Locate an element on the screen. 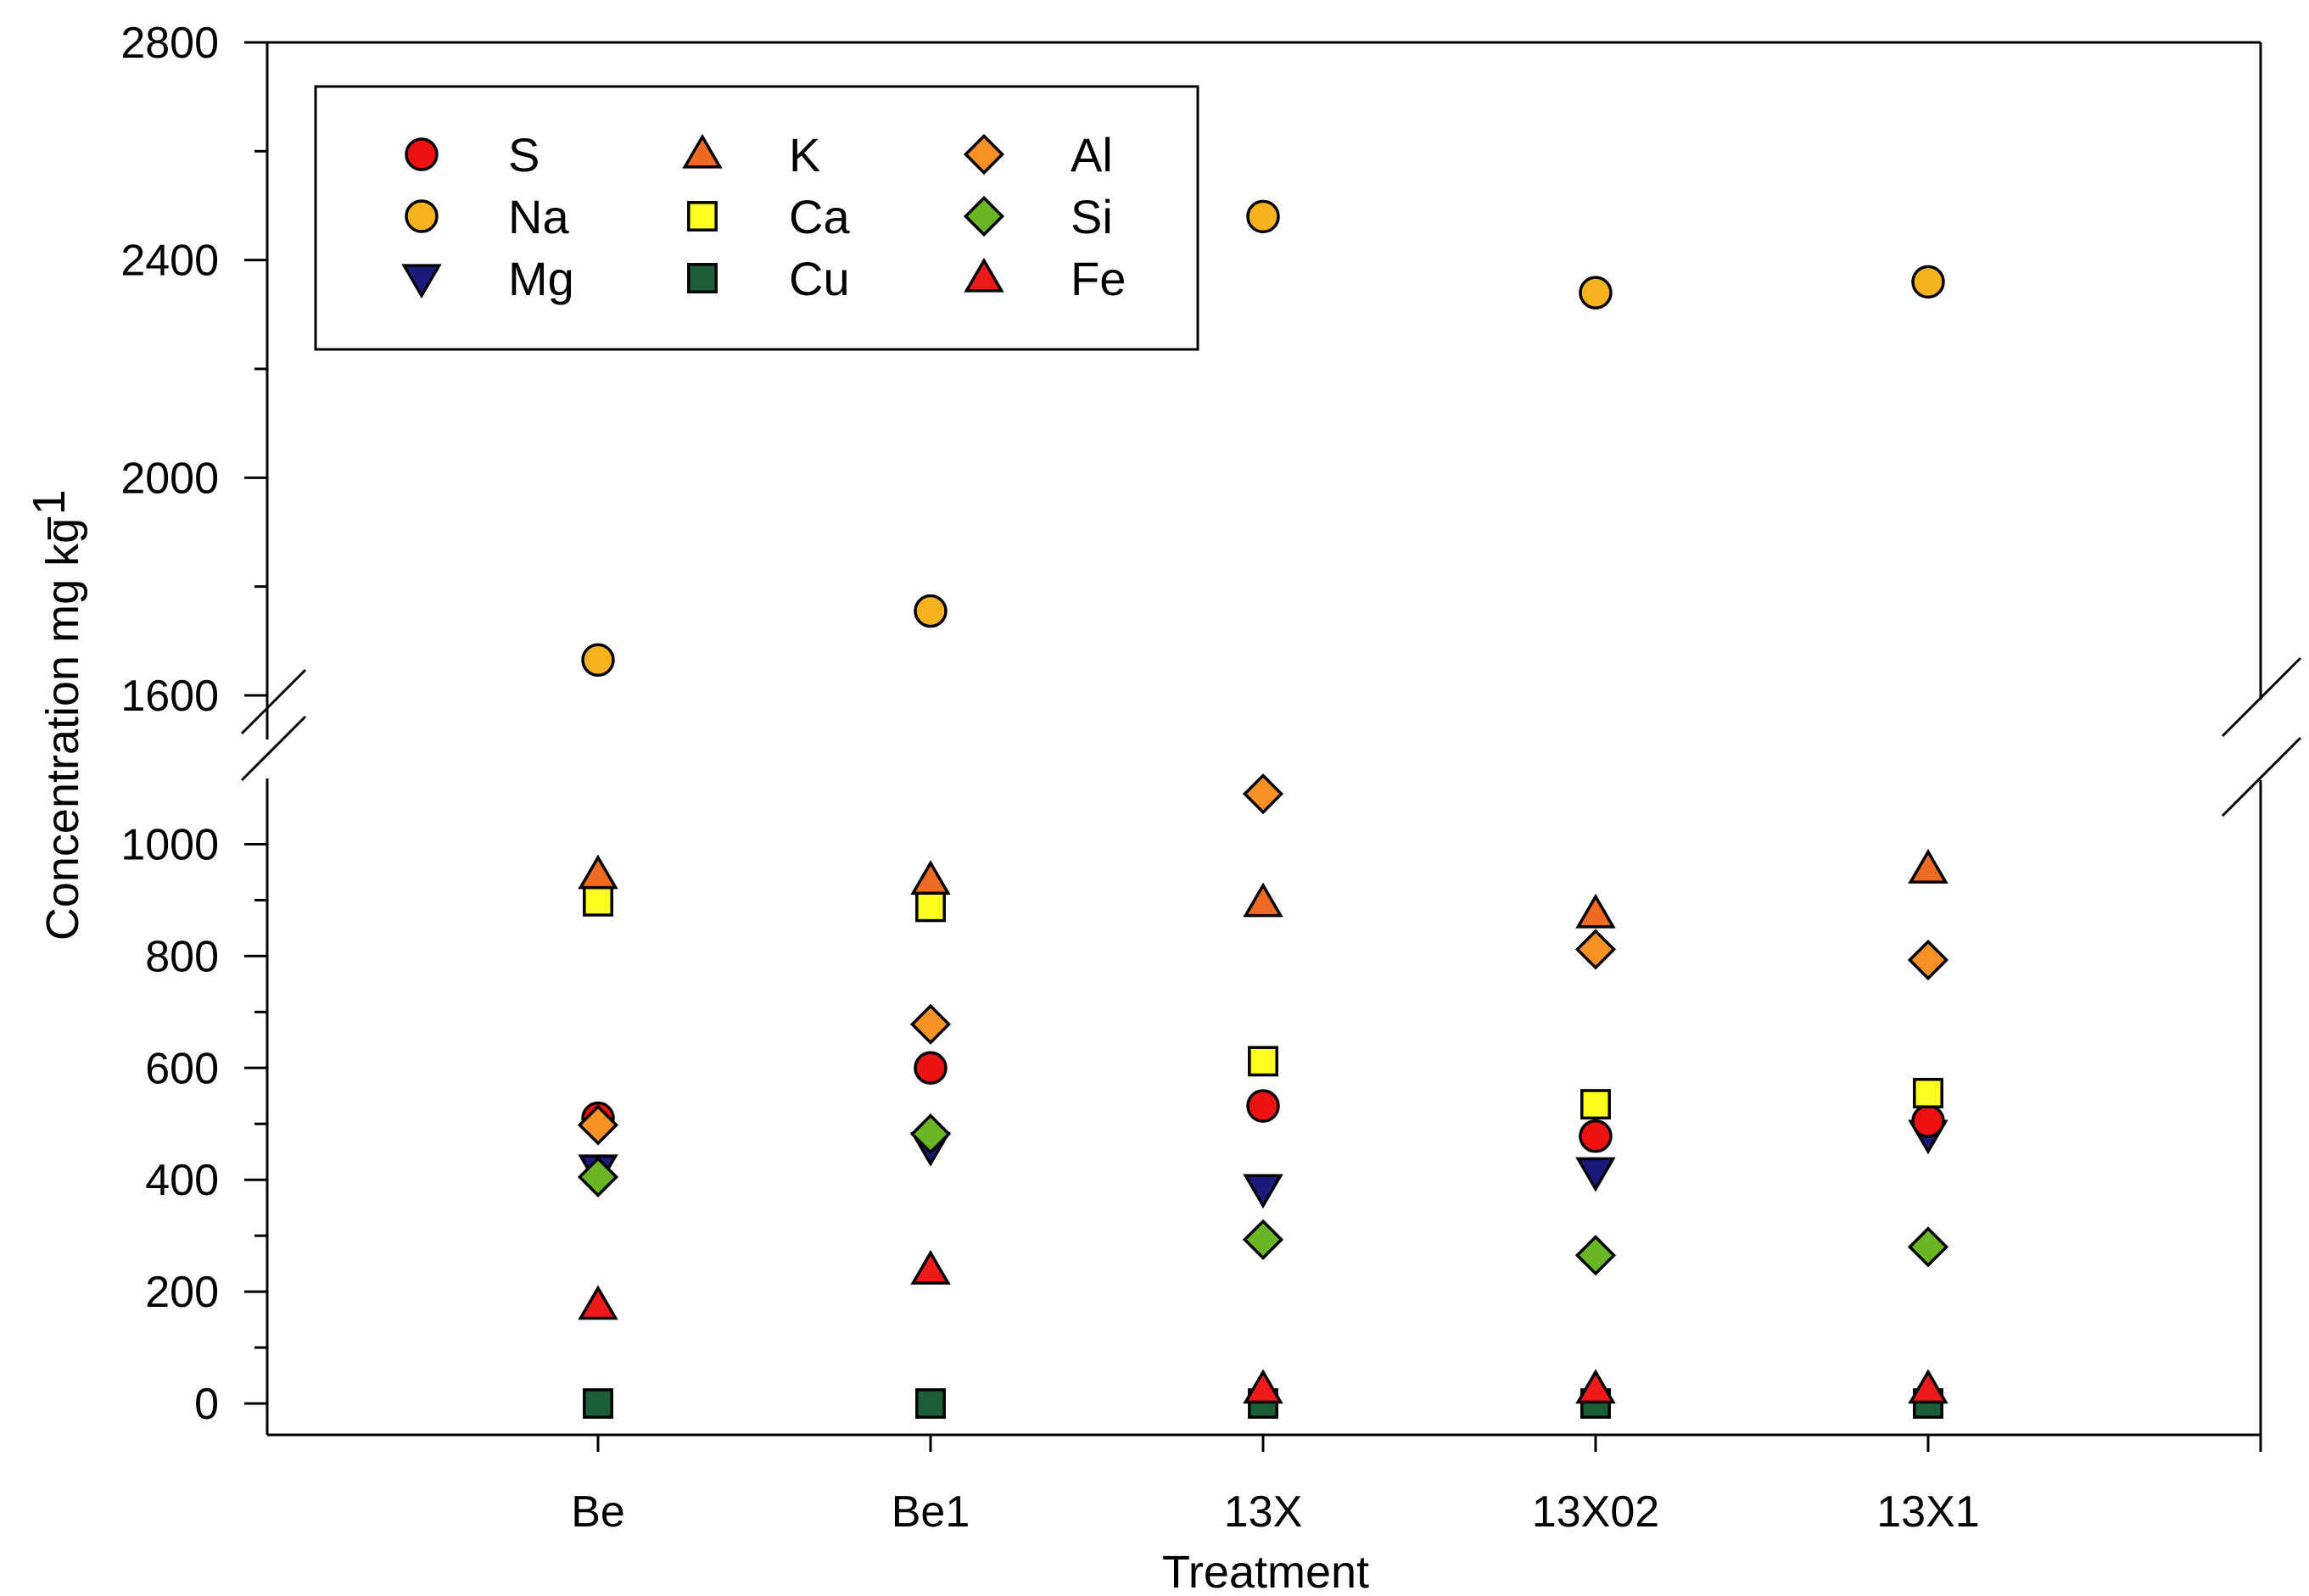  point-na-13x1 is located at coordinates (1928, 282).